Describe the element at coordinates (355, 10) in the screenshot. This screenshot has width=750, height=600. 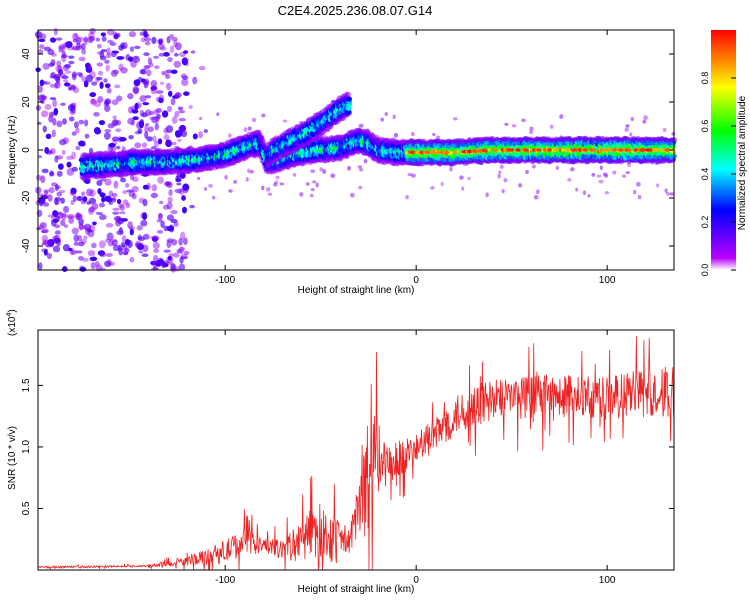
I see `figure-title: C2E4.2025.236.08.07.G14` at that location.